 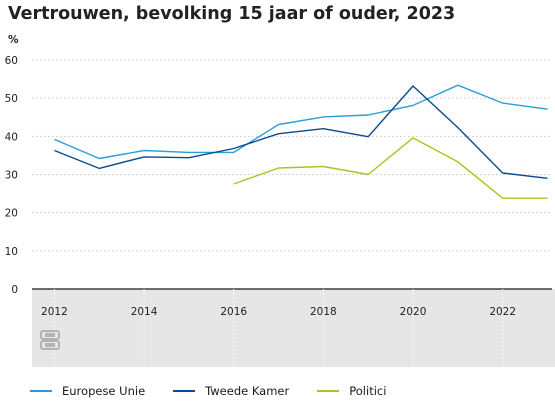 What do you see at coordinates (54, 312) in the screenshot?
I see `x-tick-label: 2012` at bounding box center [54, 312].